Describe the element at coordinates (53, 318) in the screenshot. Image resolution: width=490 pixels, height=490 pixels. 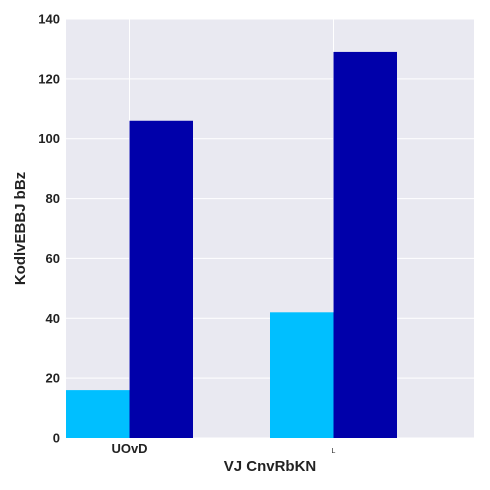
I see `y-tick-label: 40` at that location.